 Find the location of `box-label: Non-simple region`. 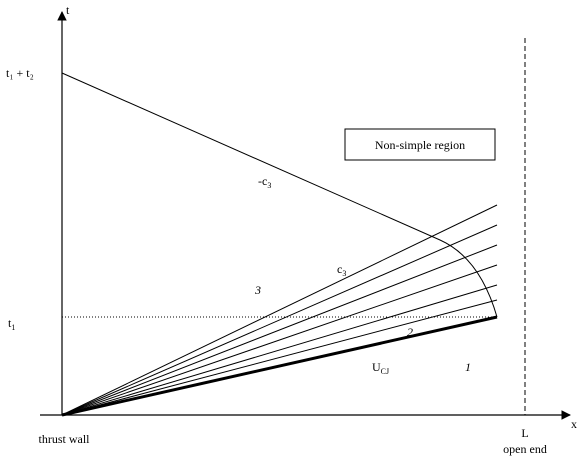

box-label: Non-simple region is located at coordinates (420, 145).